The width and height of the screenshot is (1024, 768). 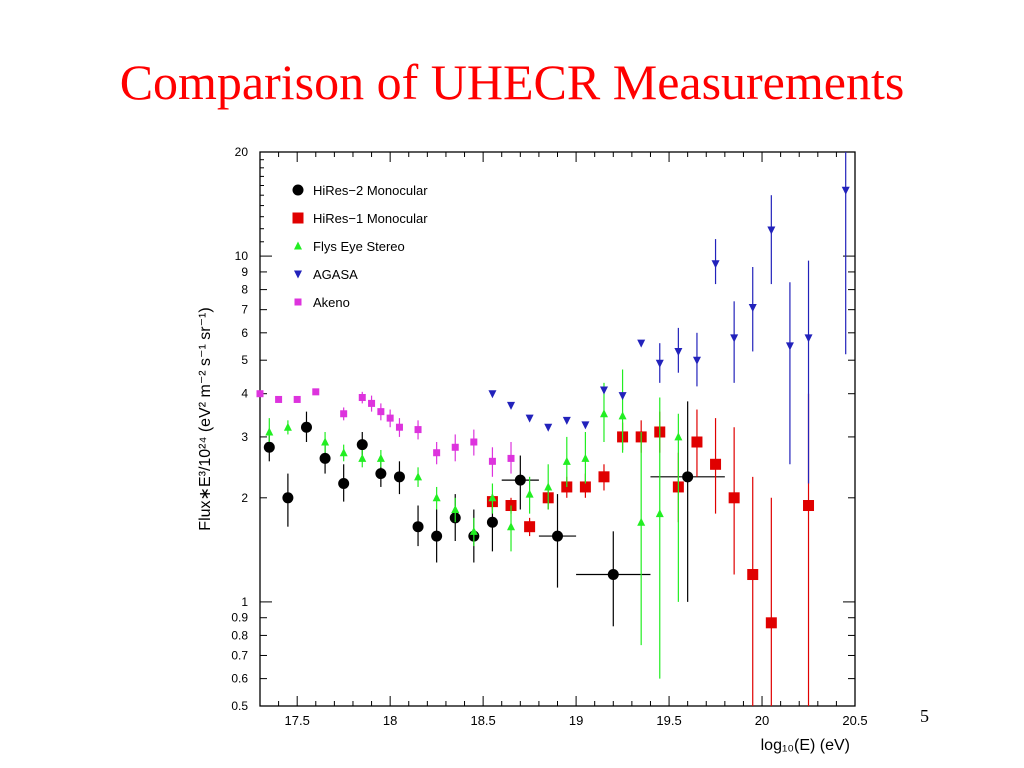 What do you see at coordinates (244, 290) in the screenshot?
I see `y-tick-label: 8` at bounding box center [244, 290].